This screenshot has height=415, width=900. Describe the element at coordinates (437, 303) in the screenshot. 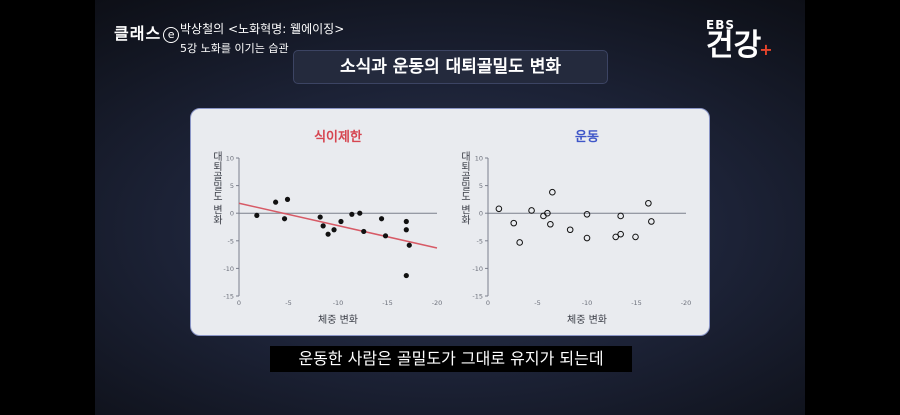

I see `restriction-x-tick-label: -20` at that location.